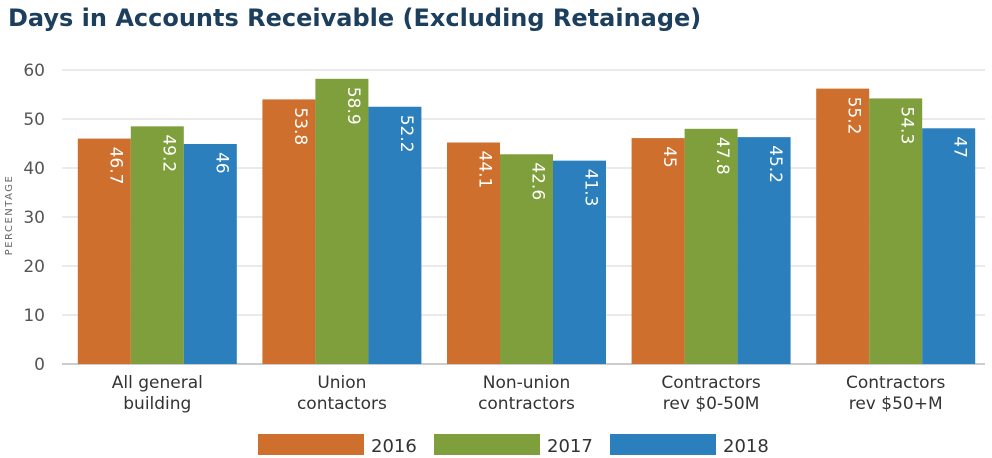 This screenshot has height=458, width=992. Describe the element at coordinates (538, 181) in the screenshot. I see `bar-value-label: 42.6` at that location.